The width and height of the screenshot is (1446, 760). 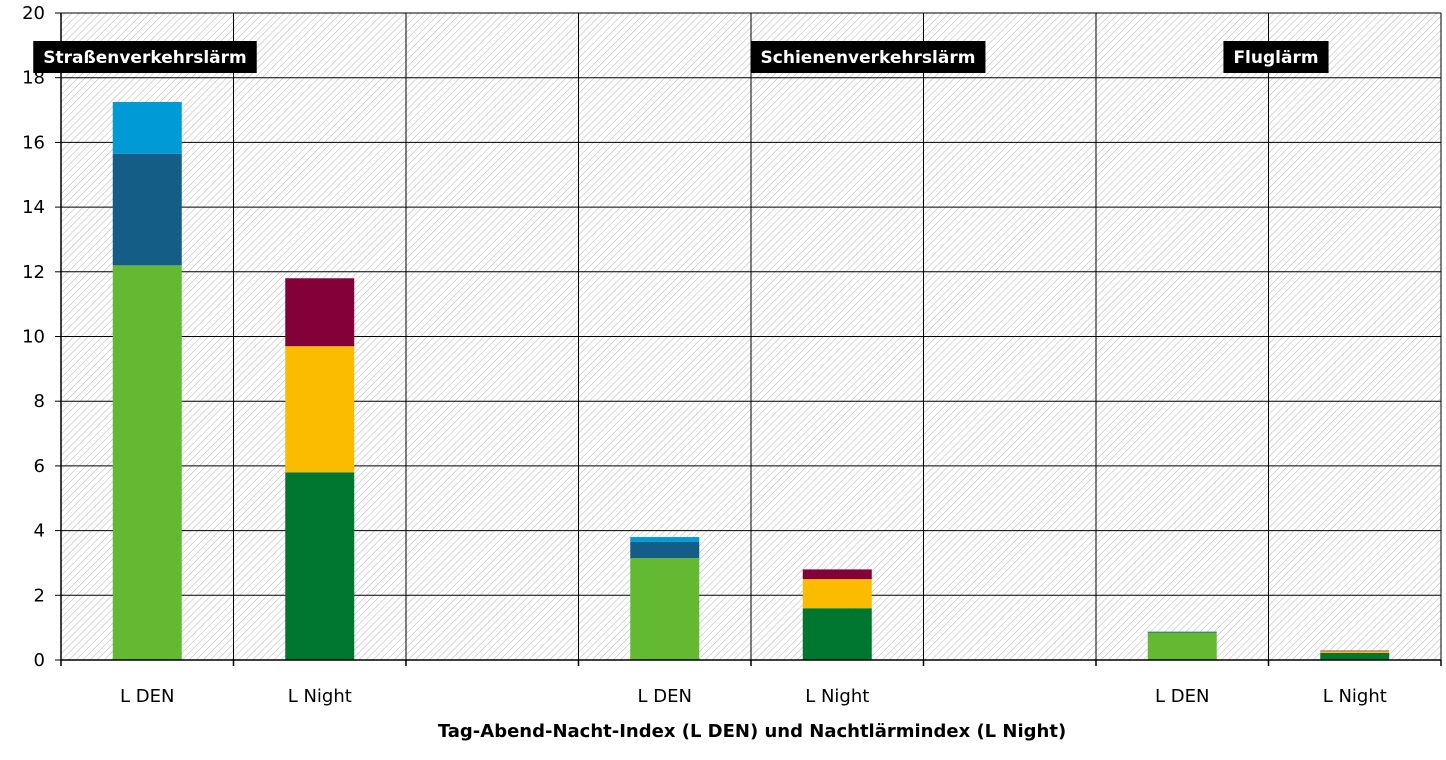 I want to click on y-tick-label: 6, so click(x=39, y=466).